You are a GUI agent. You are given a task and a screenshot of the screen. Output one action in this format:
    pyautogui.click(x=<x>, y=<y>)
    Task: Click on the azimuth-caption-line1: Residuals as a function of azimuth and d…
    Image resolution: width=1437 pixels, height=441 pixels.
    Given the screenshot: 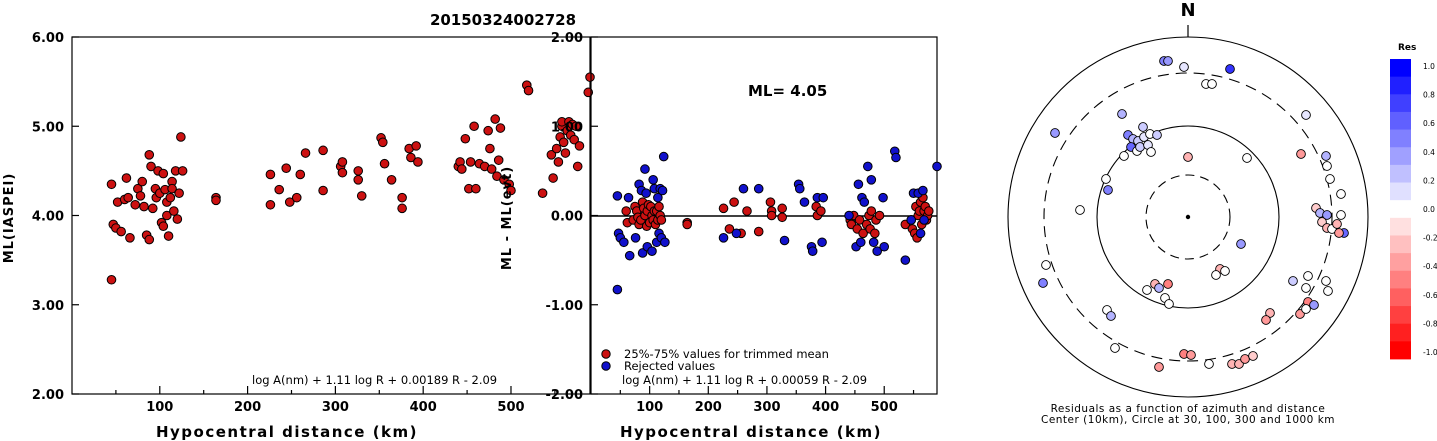 What is the action you would take?
    pyautogui.click(x=1188, y=409)
    